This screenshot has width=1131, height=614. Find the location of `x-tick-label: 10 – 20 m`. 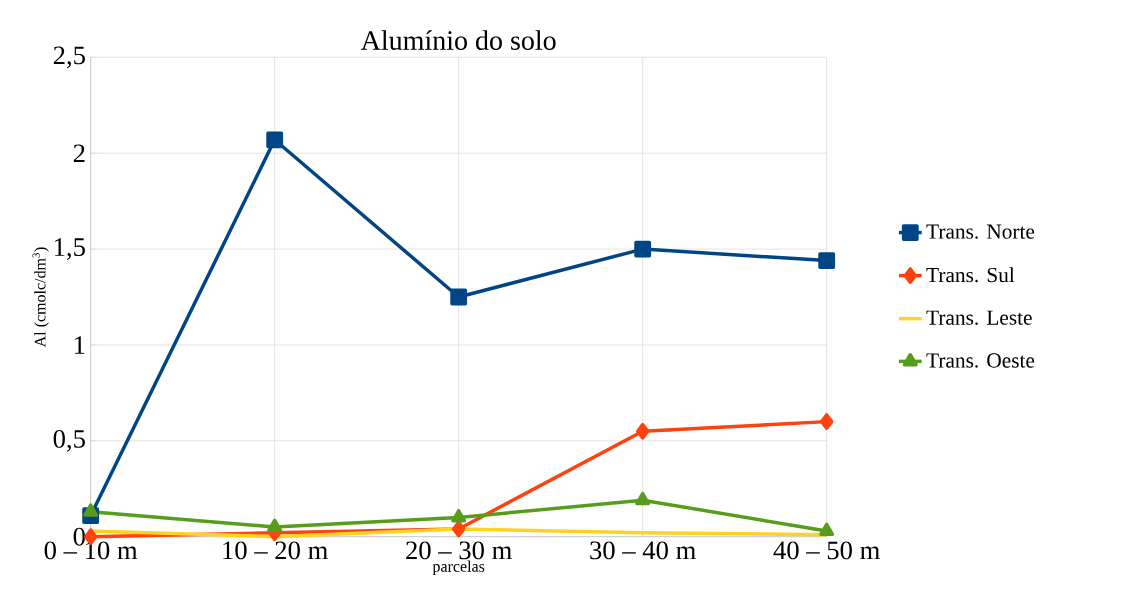

x-tick-label: 10 – 20 m is located at coordinates (275, 550).